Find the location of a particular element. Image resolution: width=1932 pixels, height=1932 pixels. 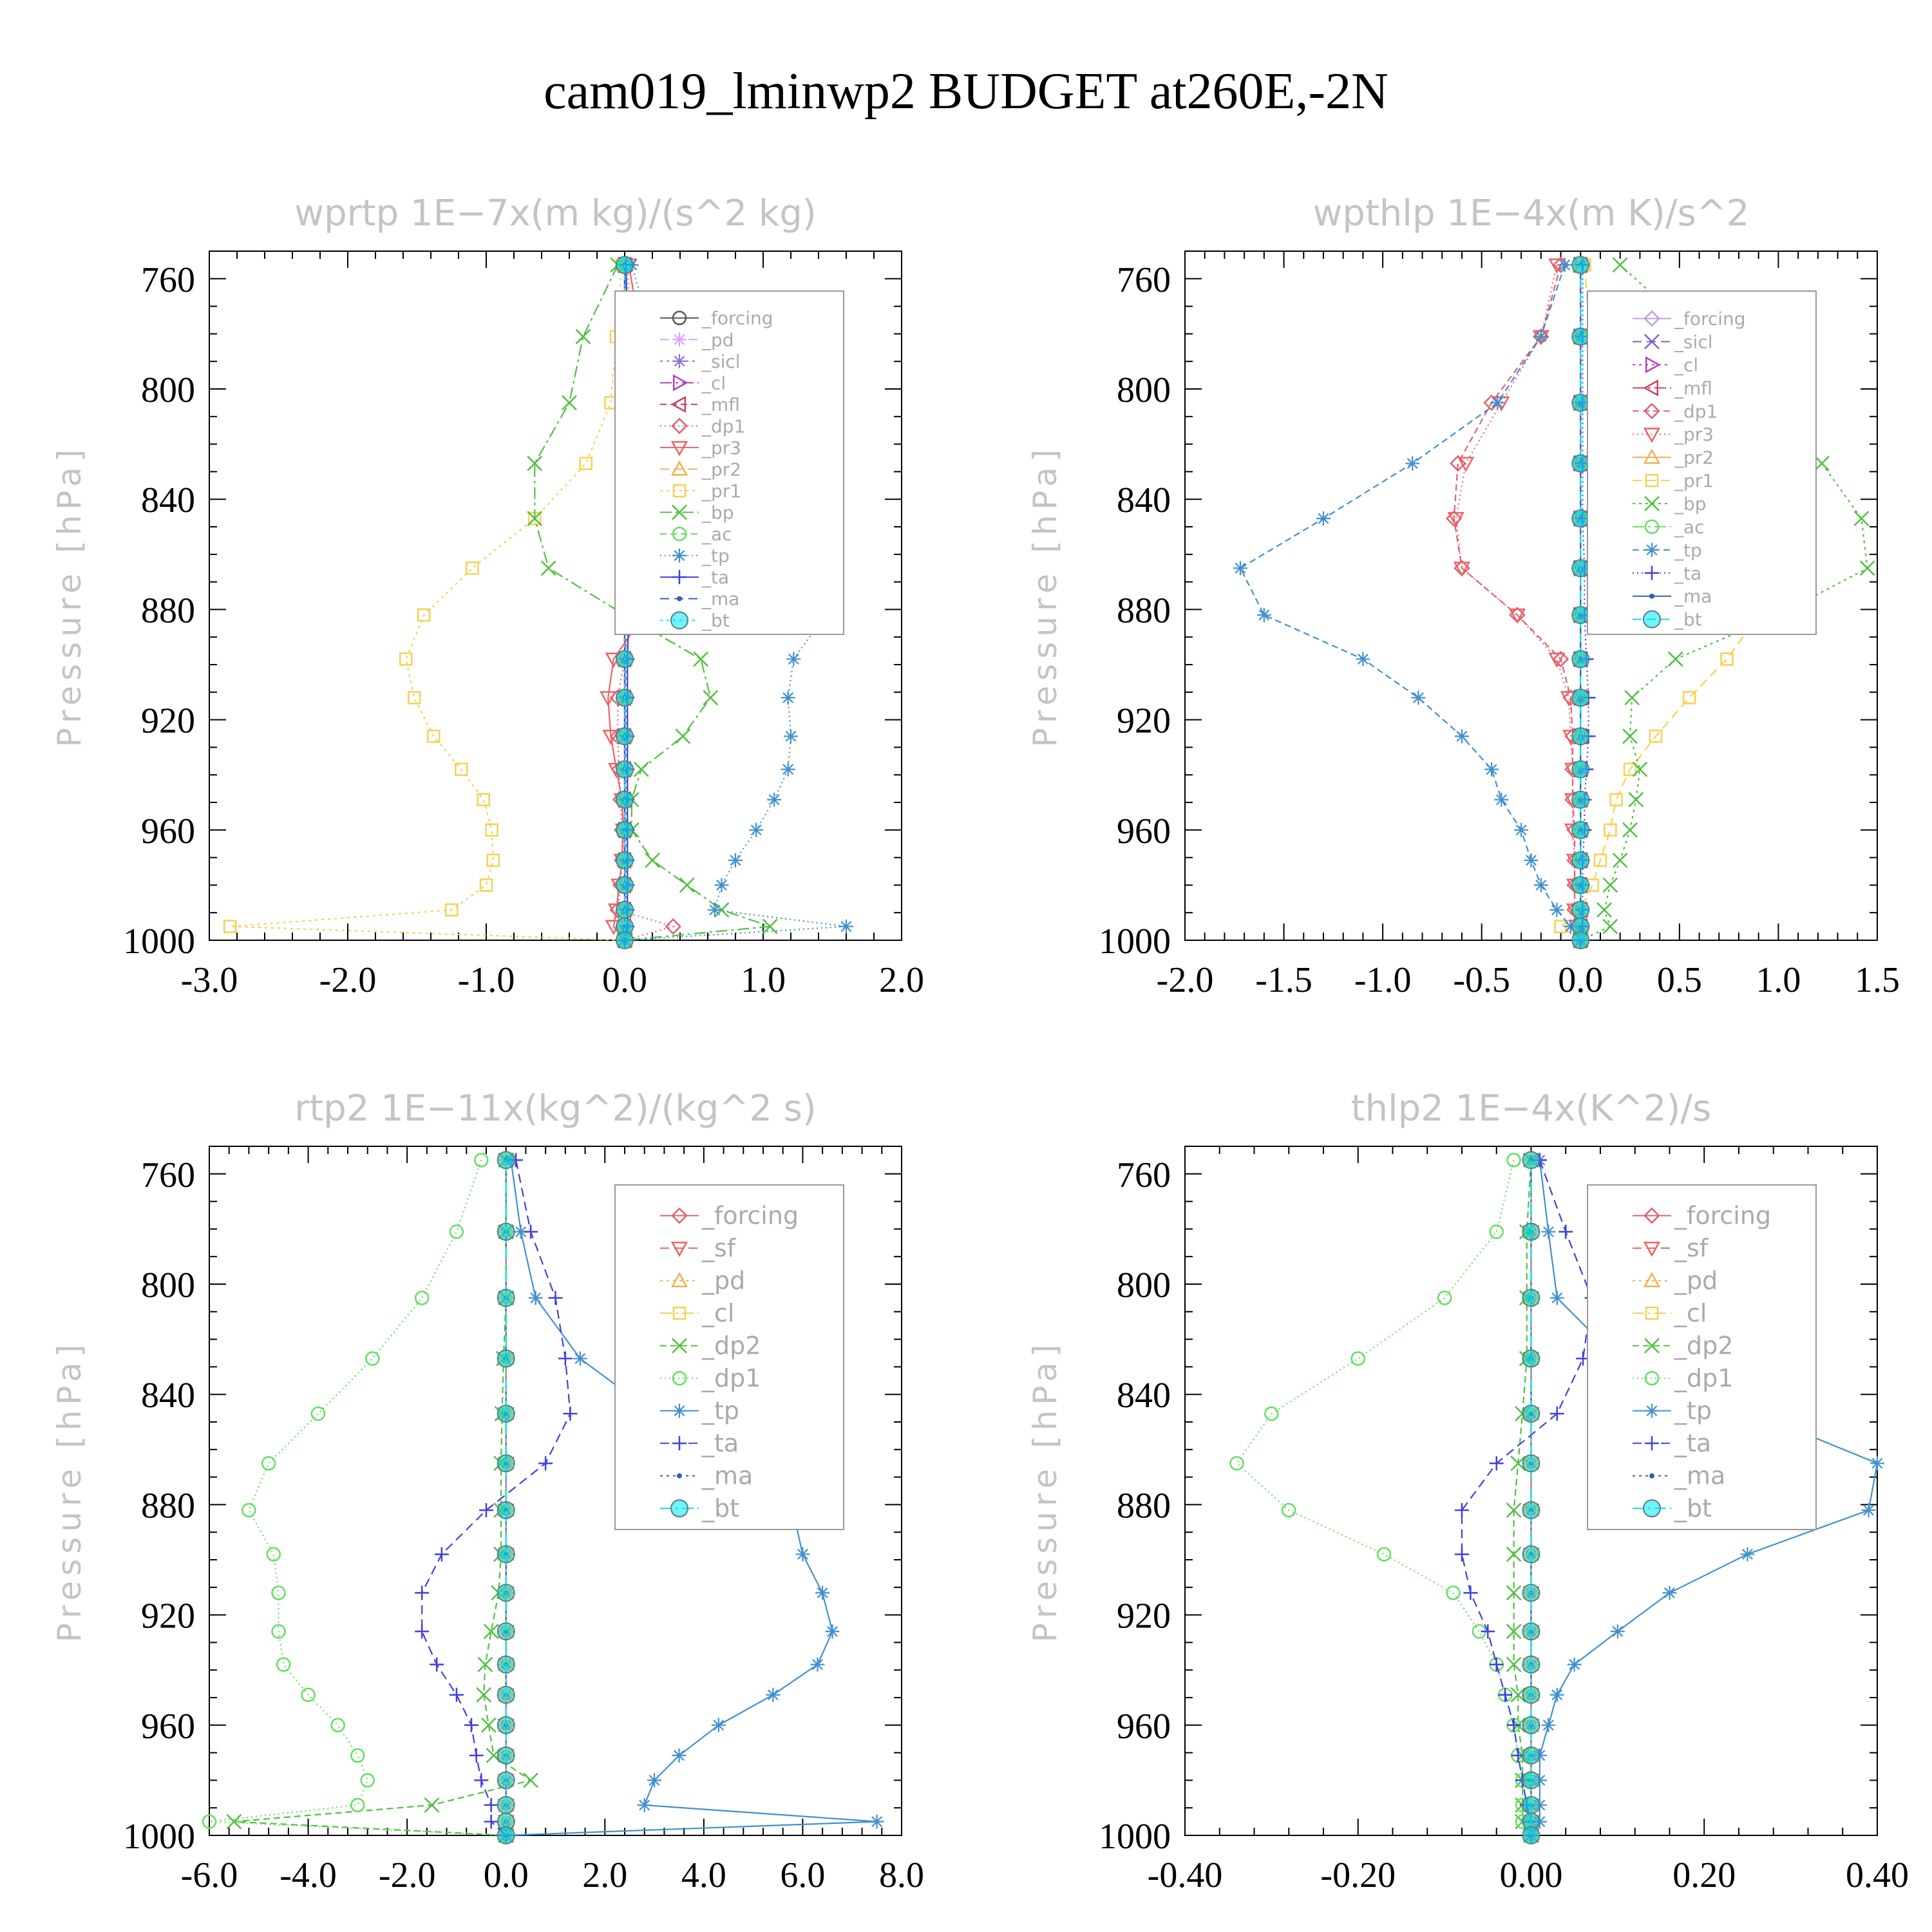

legend-label: _tp is located at coordinates (720, 1411).